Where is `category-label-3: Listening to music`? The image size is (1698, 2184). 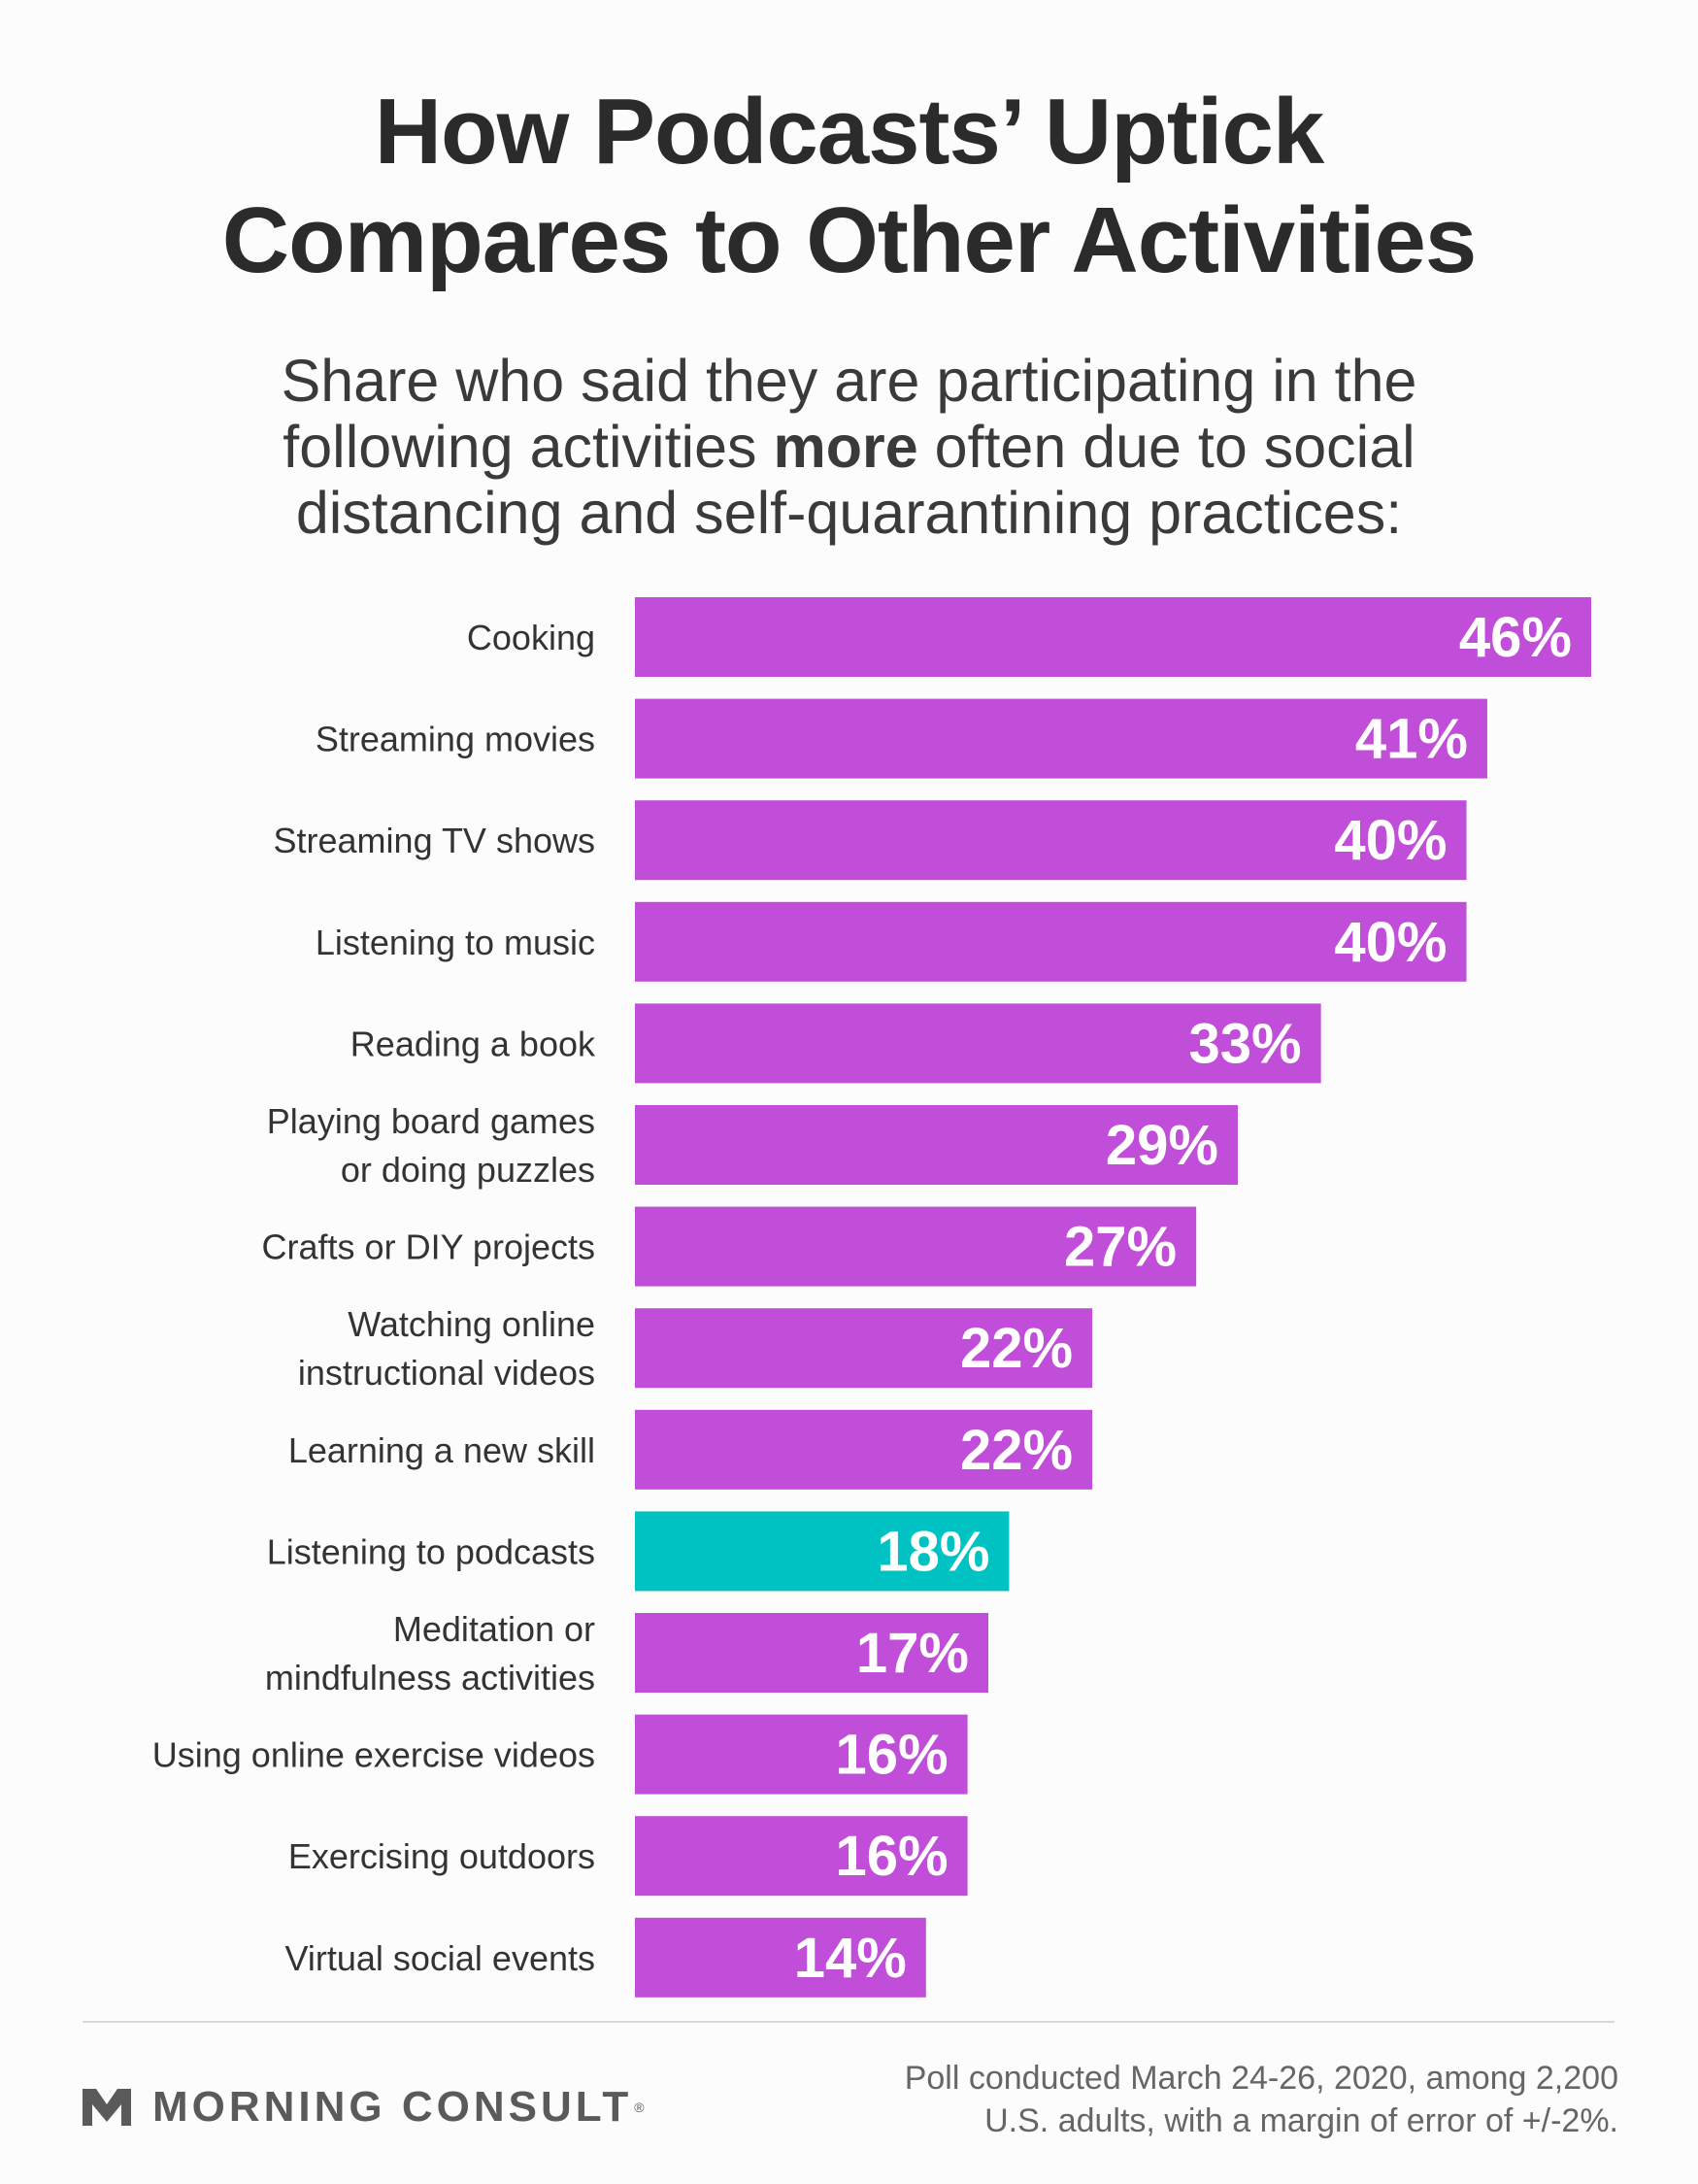 category-label-3: Listening to music is located at coordinates (456, 942).